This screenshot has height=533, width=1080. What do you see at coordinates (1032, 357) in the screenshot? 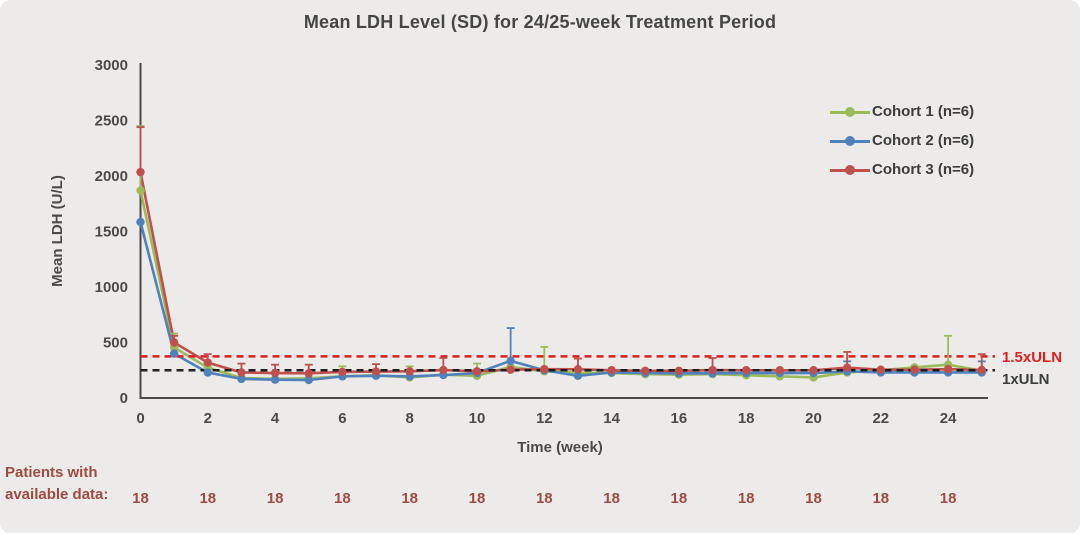
I see `ref-label-1-5x-uln: 1.5xULN` at bounding box center [1032, 357].